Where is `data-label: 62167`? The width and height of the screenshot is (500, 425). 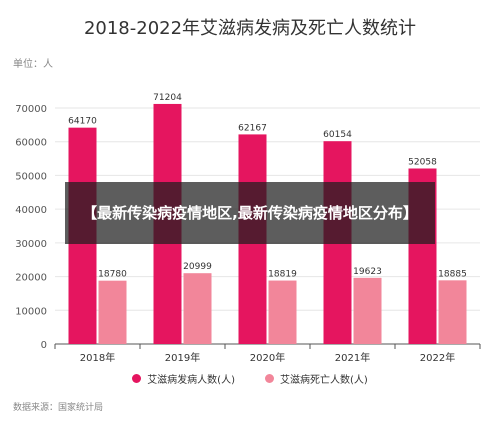
data-label: 62167 is located at coordinates (252, 128).